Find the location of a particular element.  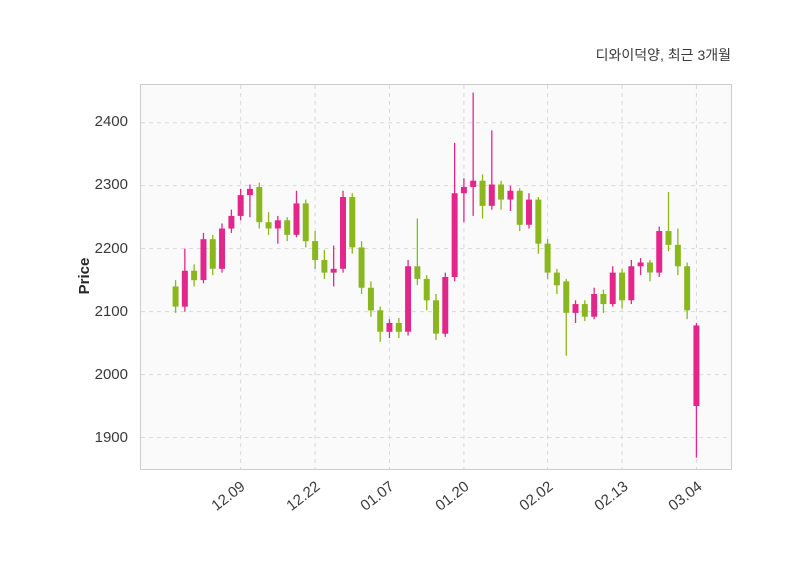

x-tick-label: 02.02 is located at coordinates (536, 496).